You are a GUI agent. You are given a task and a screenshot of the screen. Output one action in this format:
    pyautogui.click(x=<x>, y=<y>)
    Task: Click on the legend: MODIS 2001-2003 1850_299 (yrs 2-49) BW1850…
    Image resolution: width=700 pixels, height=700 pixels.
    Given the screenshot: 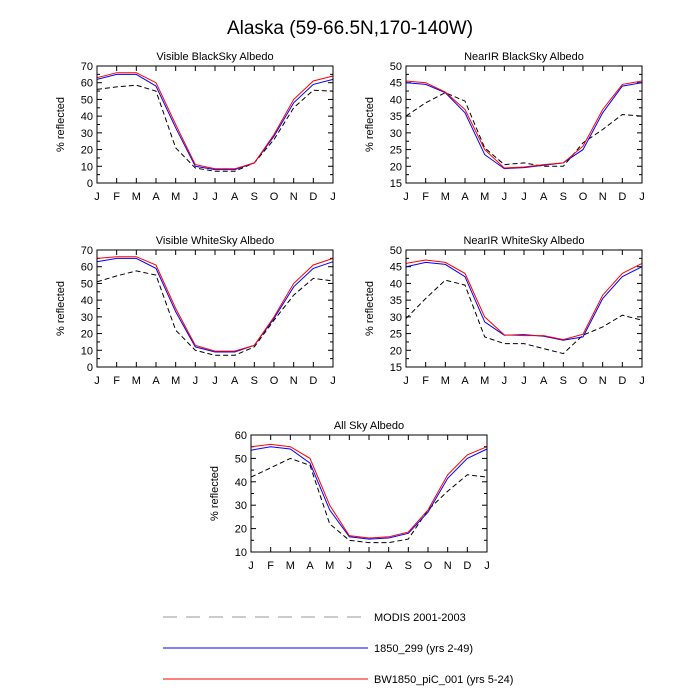 What is the action you would take?
    pyautogui.click(x=338, y=649)
    